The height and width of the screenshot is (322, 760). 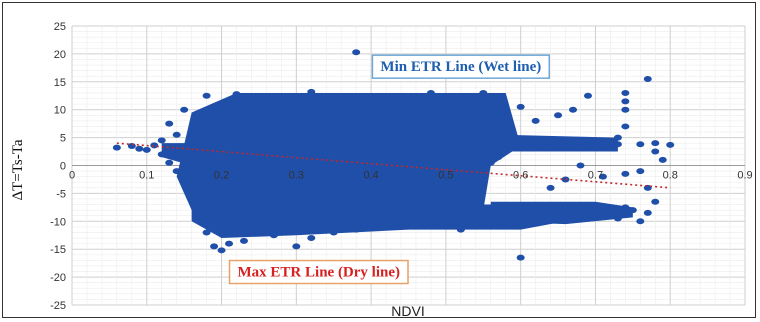 I want to click on annotation-dry-label: Max ETR Line (Dry line), so click(x=319, y=273).